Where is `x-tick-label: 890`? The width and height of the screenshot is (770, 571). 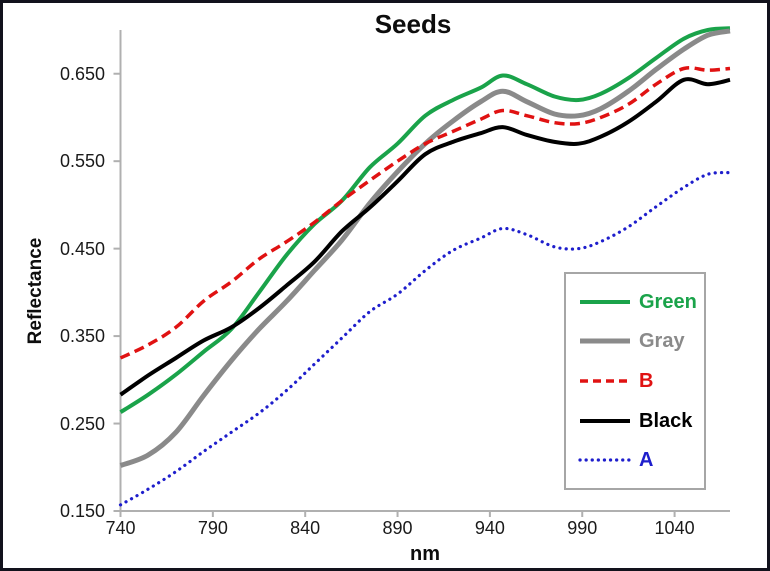 x-tick-label: 890 is located at coordinates (397, 528).